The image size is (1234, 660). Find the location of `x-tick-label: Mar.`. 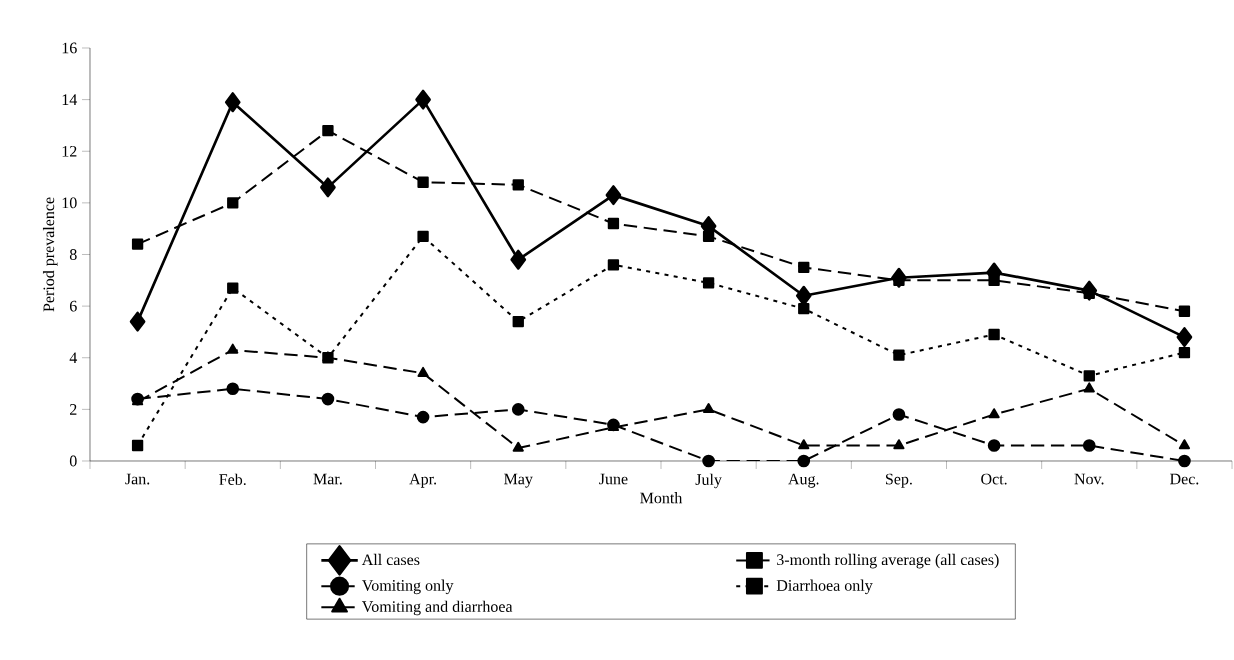

x-tick-label: Mar. is located at coordinates (327, 479).